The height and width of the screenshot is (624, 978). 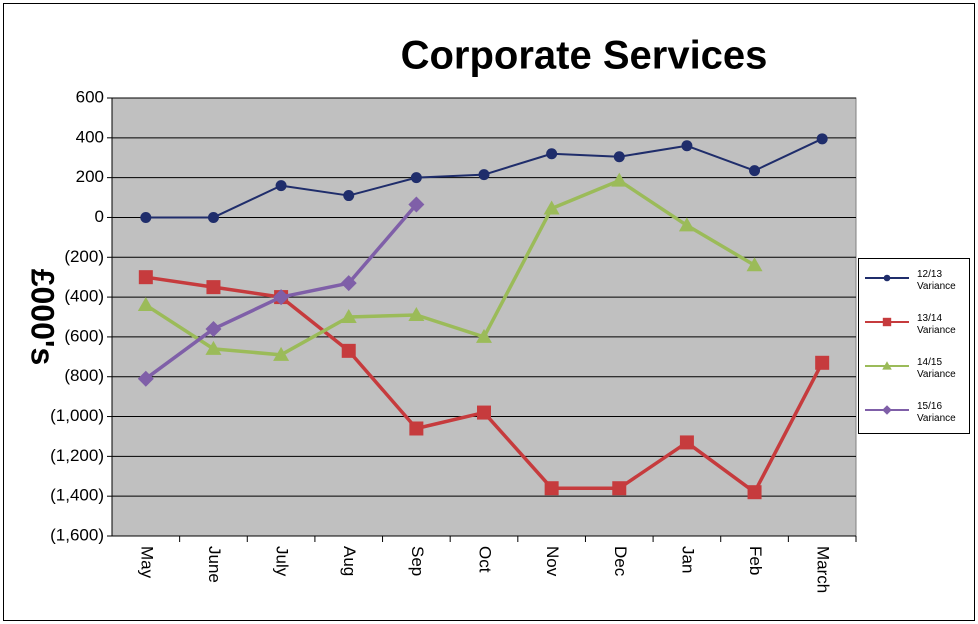 What do you see at coordinates (823, 569) in the screenshot?
I see `x-tick-label: March` at bounding box center [823, 569].